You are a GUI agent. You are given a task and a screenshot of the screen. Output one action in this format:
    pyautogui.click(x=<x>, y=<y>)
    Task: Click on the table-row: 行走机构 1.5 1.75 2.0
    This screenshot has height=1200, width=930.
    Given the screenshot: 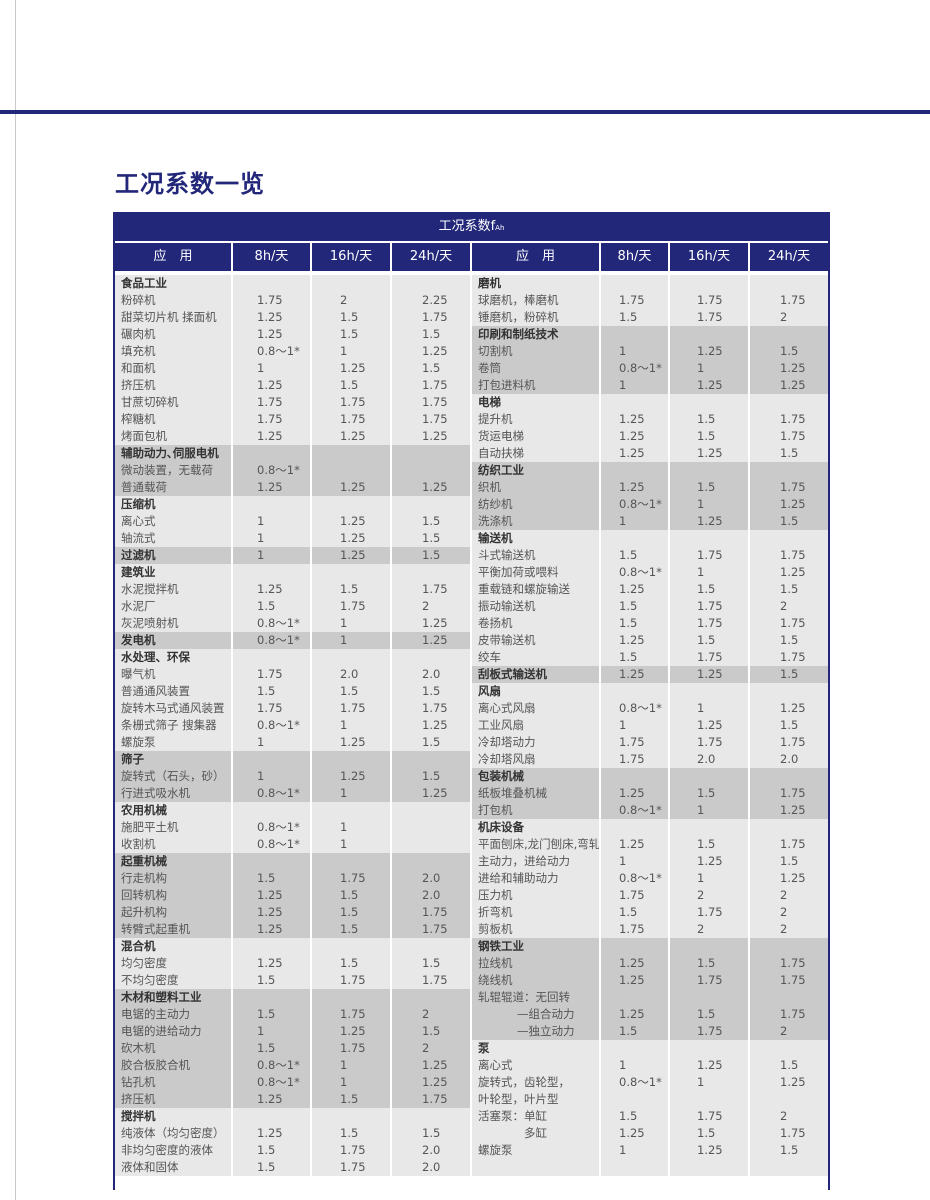 What is the action you would take?
    pyautogui.click(x=292, y=878)
    